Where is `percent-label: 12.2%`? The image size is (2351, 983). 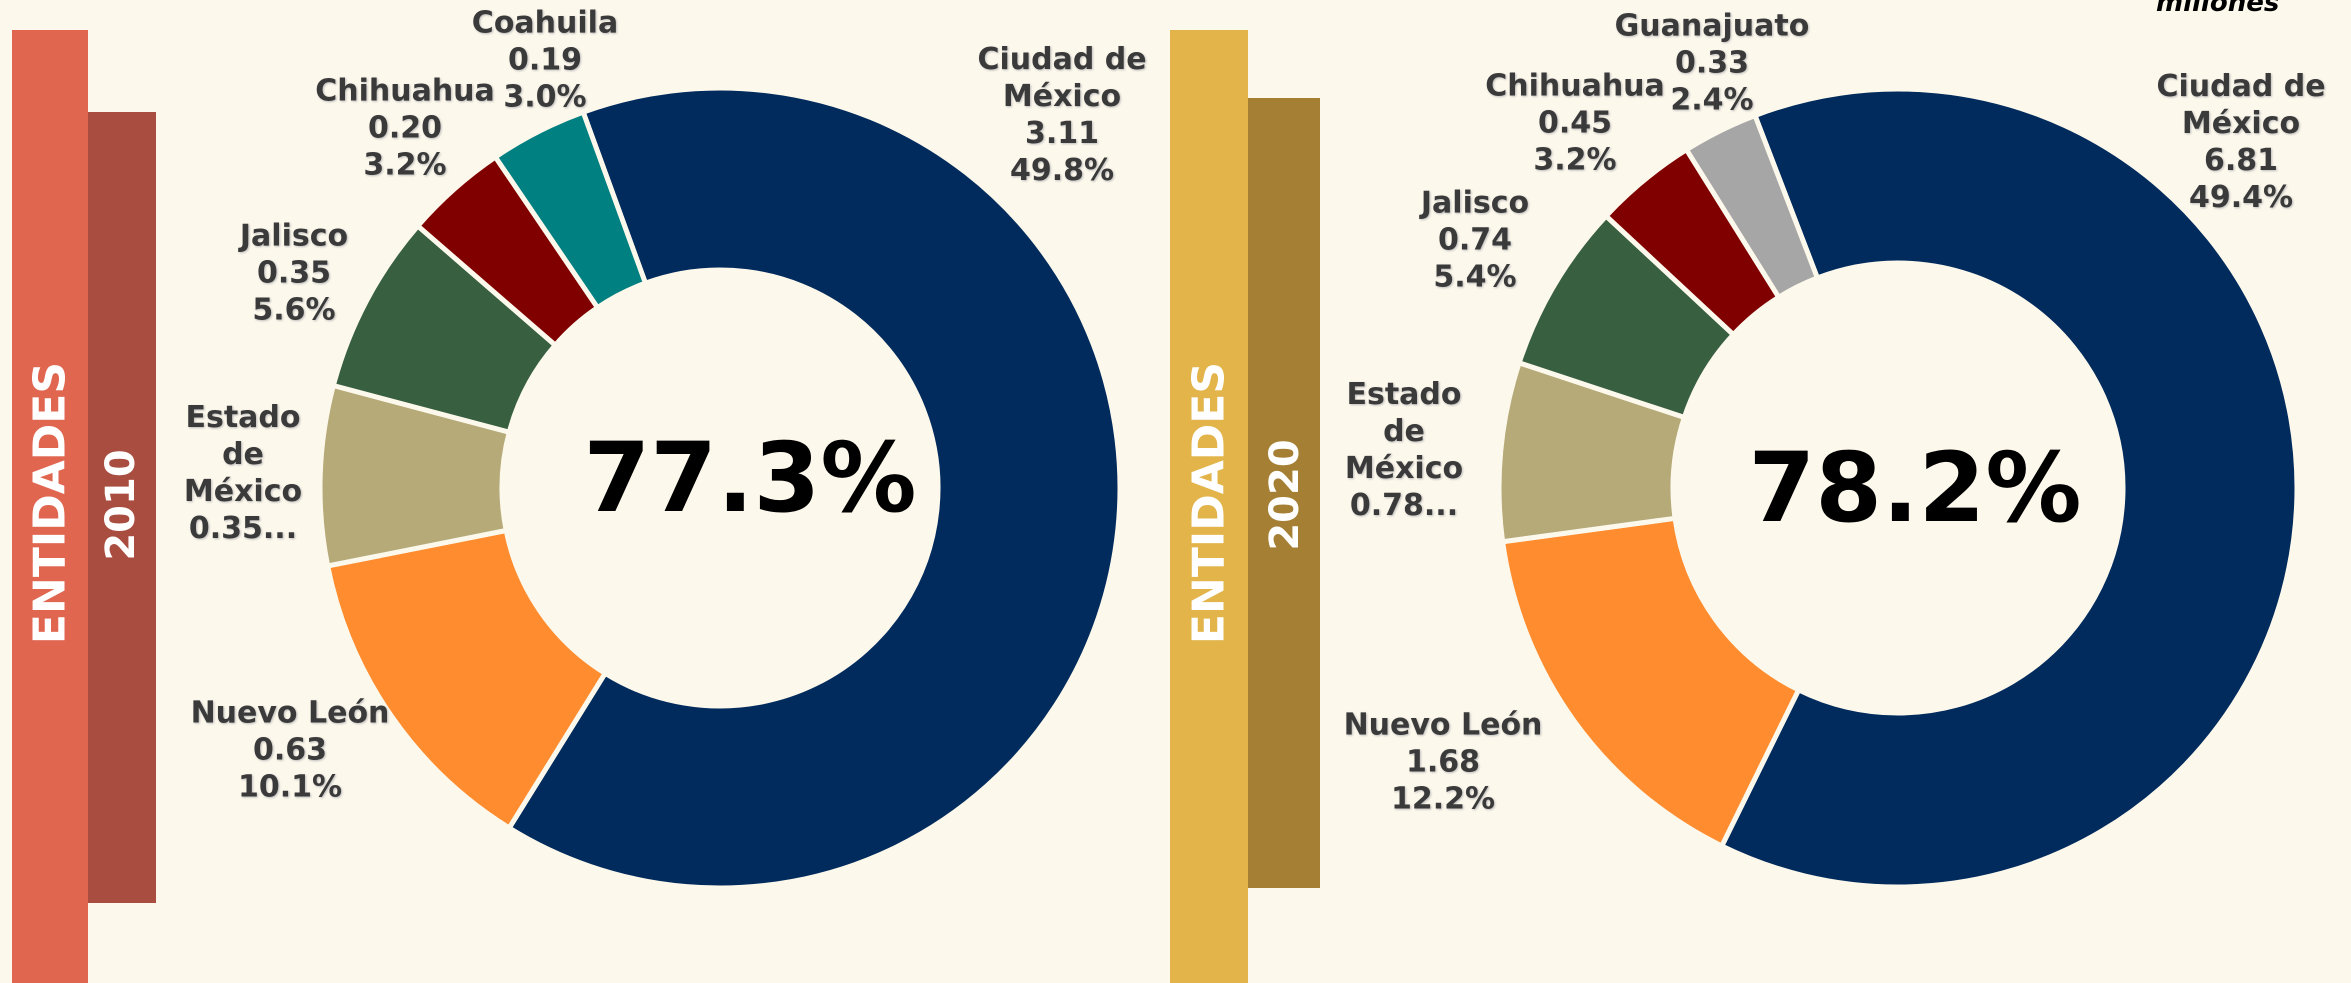
percent-label: 12.2% is located at coordinates (1443, 799).